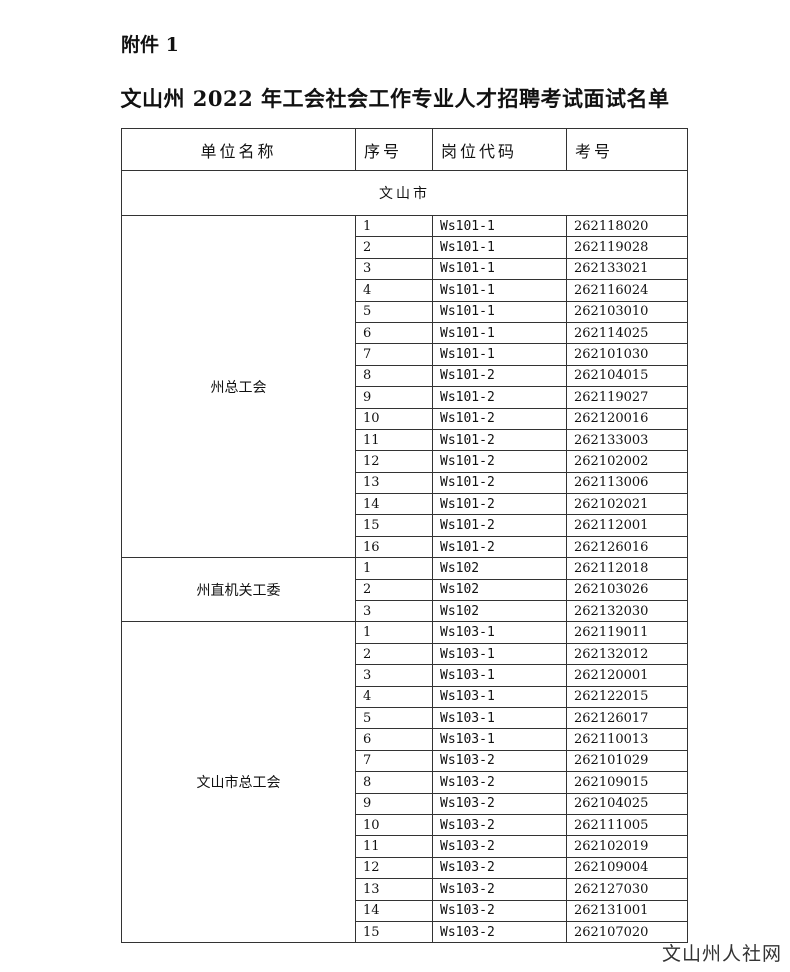 This screenshot has height=972, width=790. I want to click on exam-no-cell: 262119027, so click(627, 397).